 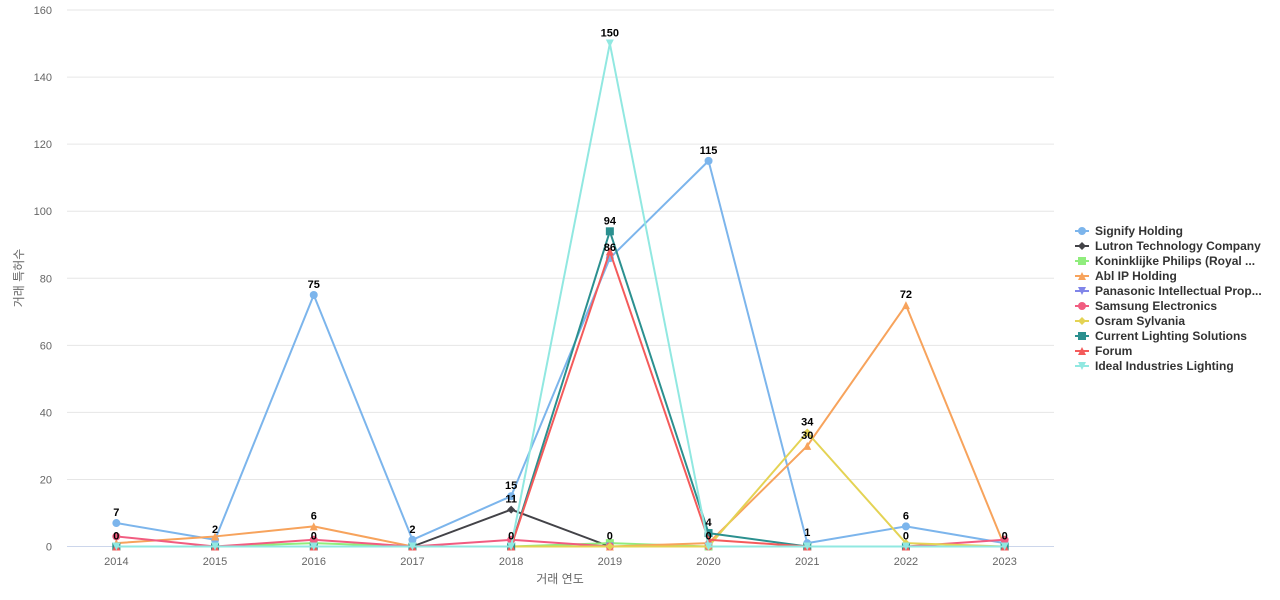 I want to click on legend-item: Ideal Industries Lighting, so click(x=1154, y=366).